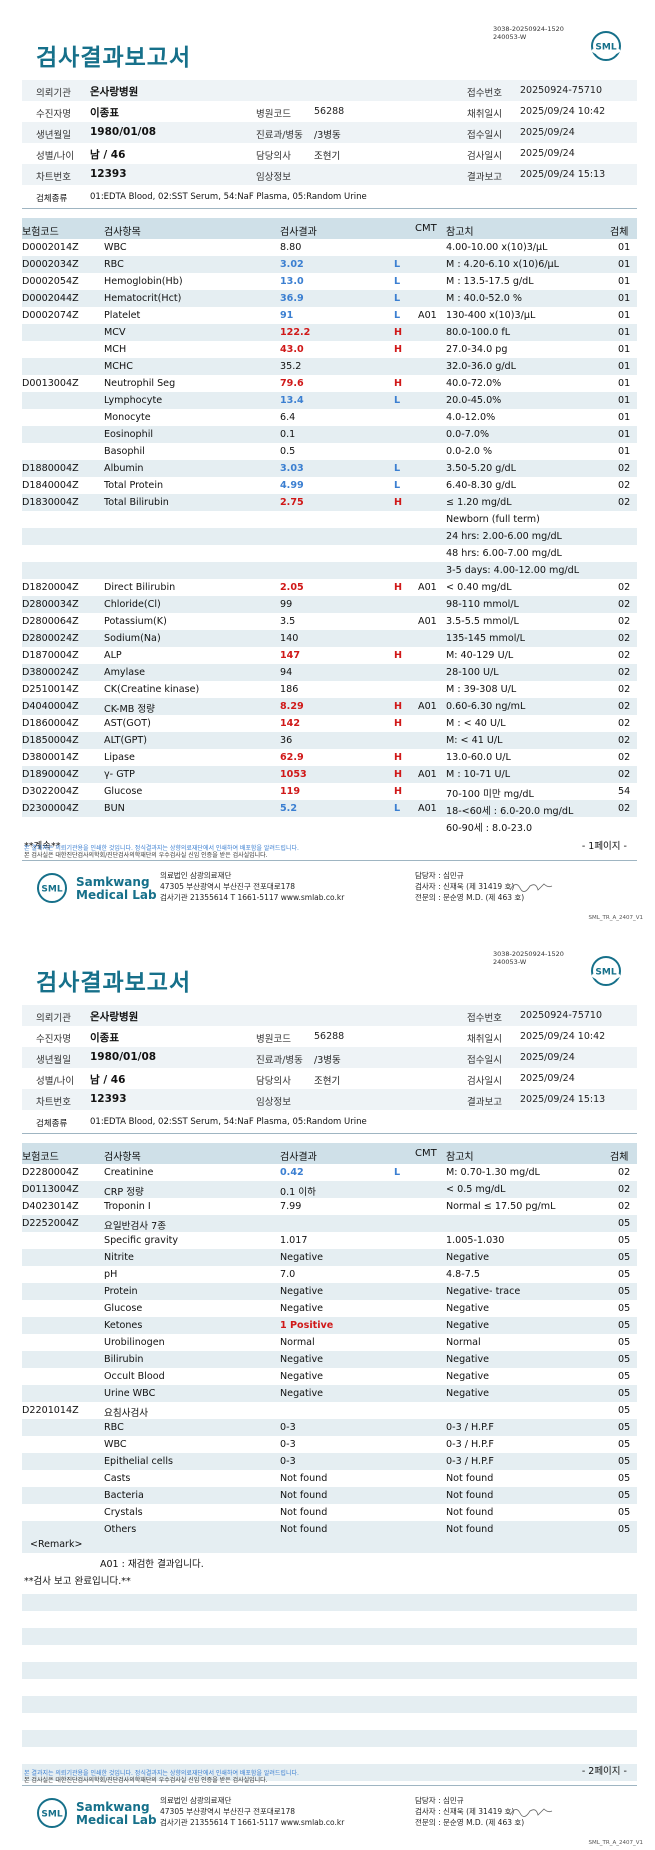 This screenshot has width=655, height=1850. I want to click on svg-text: SML, so click(605, 48).